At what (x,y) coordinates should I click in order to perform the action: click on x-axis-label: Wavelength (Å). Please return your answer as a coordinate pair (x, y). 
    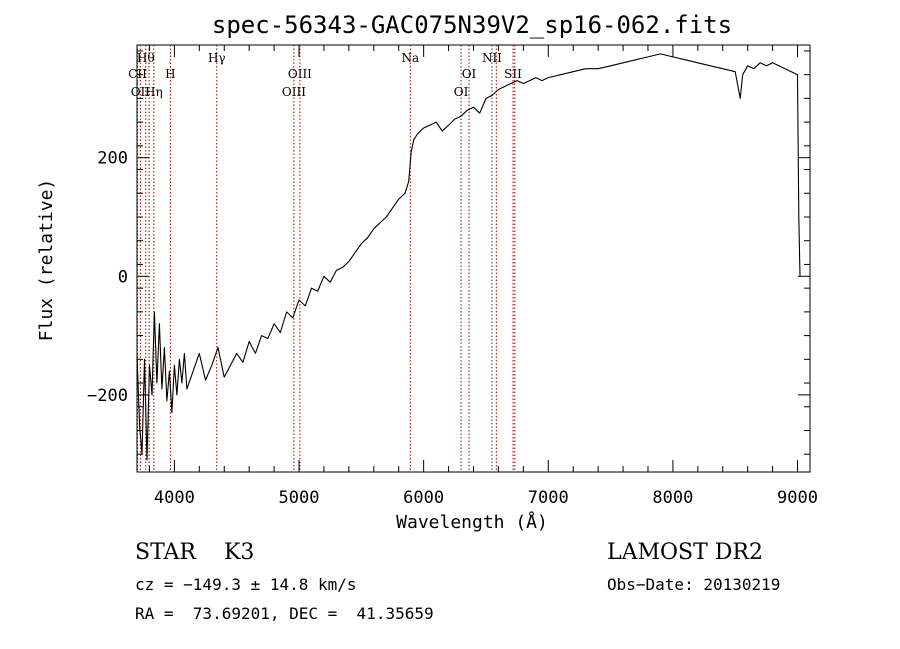
    Looking at the image, I should click on (472, 522).